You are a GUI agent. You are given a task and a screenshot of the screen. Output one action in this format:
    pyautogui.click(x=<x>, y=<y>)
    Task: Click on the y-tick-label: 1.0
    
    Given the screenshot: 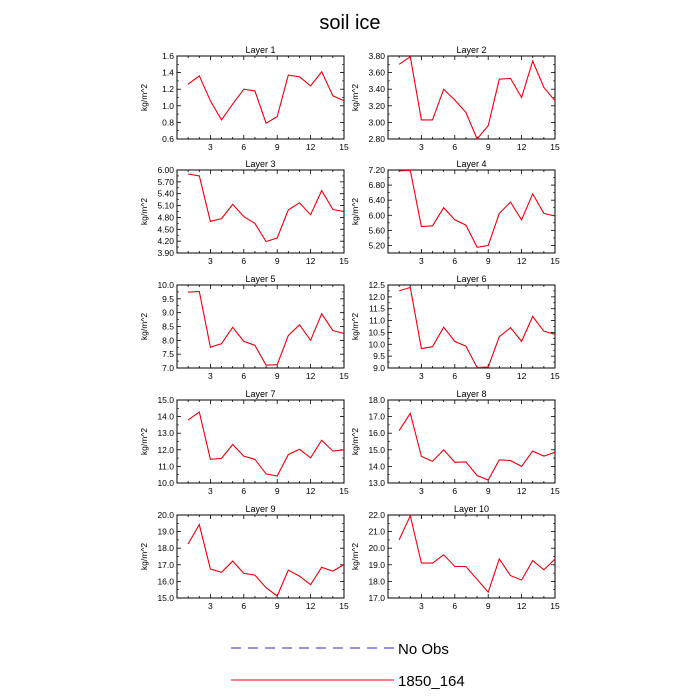 What is the action you would take?
    pyautogui.click(x=168, y=106)
    